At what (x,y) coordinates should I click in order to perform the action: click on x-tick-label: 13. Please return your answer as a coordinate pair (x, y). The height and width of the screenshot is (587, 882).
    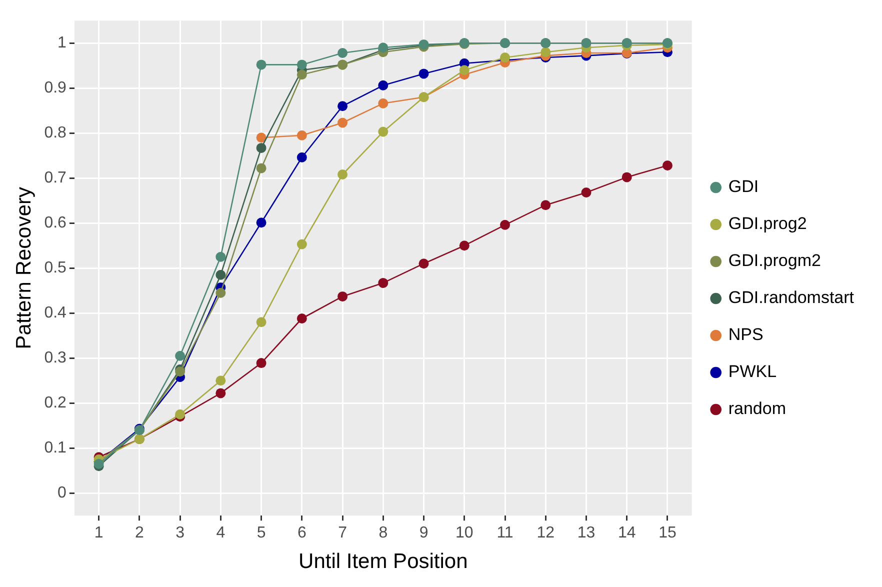
    Looking at the image, I should click on (586, 533).